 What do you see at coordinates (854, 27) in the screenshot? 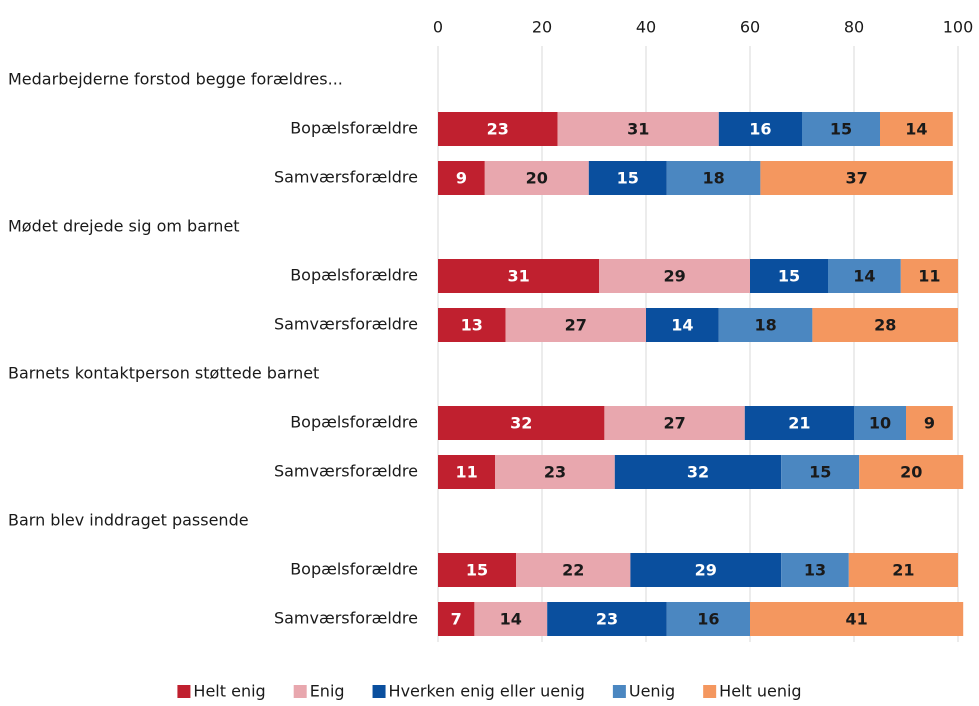
I see `x-tick-label: 80` at bounding box center [854, 27].